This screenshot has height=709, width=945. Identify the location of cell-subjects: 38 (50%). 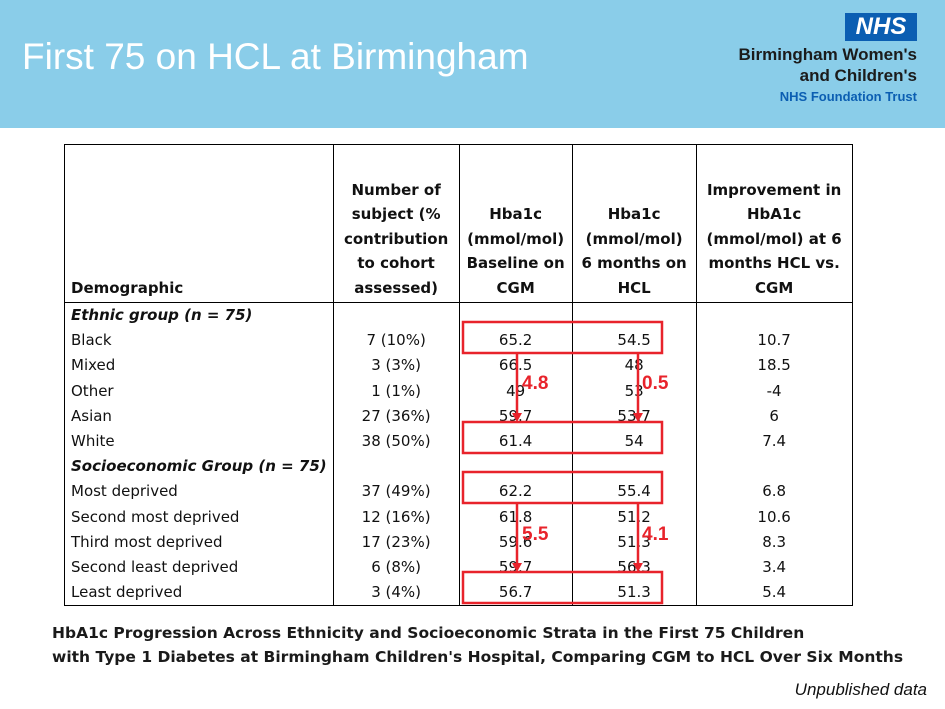
(396, 442).